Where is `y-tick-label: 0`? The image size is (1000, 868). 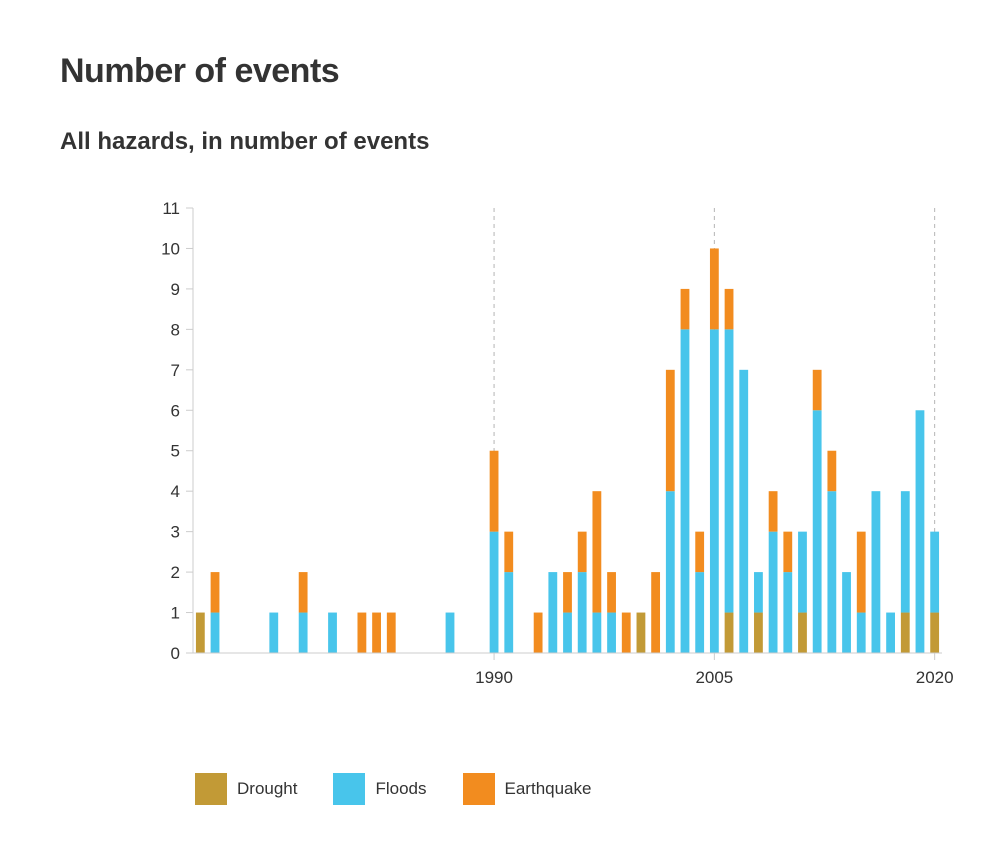 y-tick-label: 0 is located at coordinates (175, 653).